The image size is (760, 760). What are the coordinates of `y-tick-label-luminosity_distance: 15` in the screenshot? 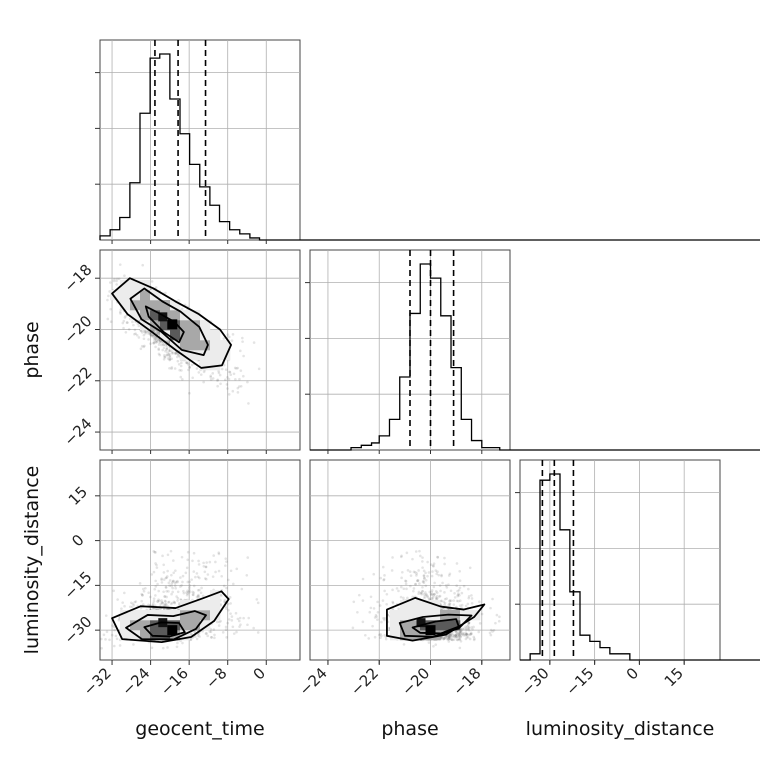 It's located at (78, 496).